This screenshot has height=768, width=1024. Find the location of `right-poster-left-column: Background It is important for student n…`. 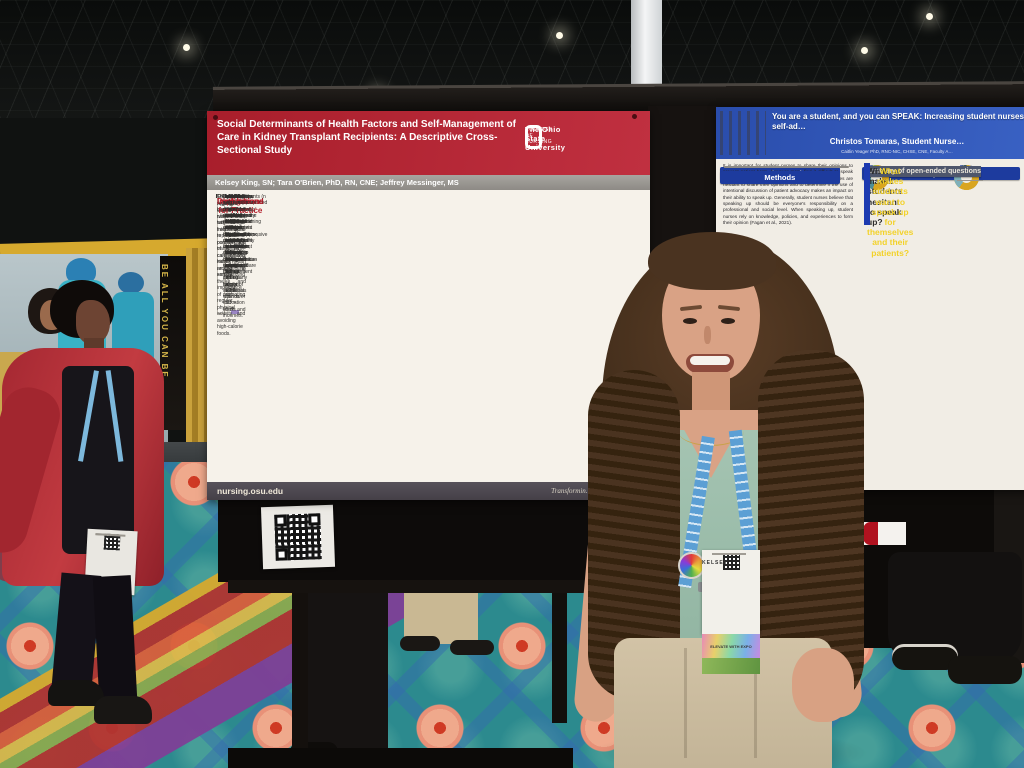

right-poster-left-column: Background It is important for student n… is located at coordinates (788, 323).